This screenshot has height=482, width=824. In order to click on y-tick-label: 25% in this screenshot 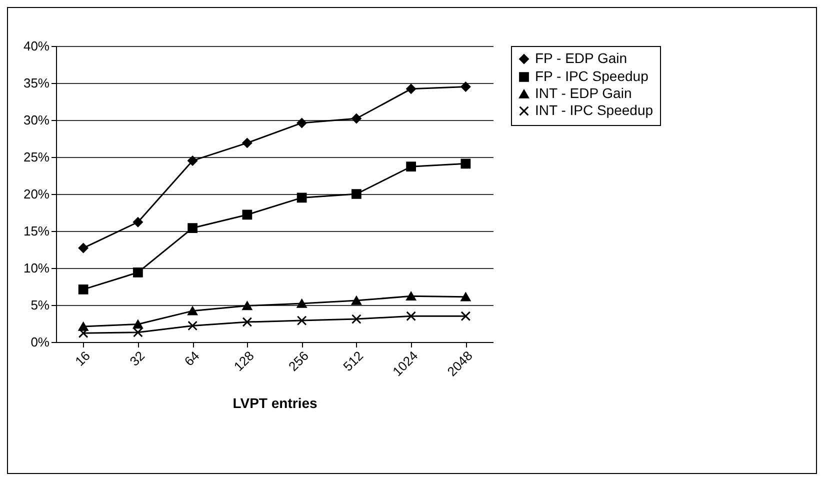, I will do `click(36, 157)`.